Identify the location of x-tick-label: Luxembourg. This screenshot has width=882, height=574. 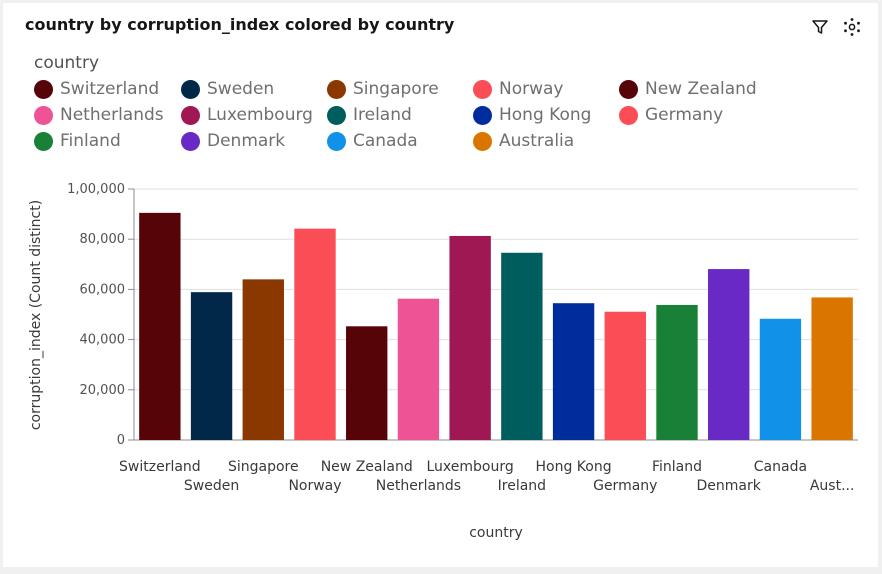
(470, 467).